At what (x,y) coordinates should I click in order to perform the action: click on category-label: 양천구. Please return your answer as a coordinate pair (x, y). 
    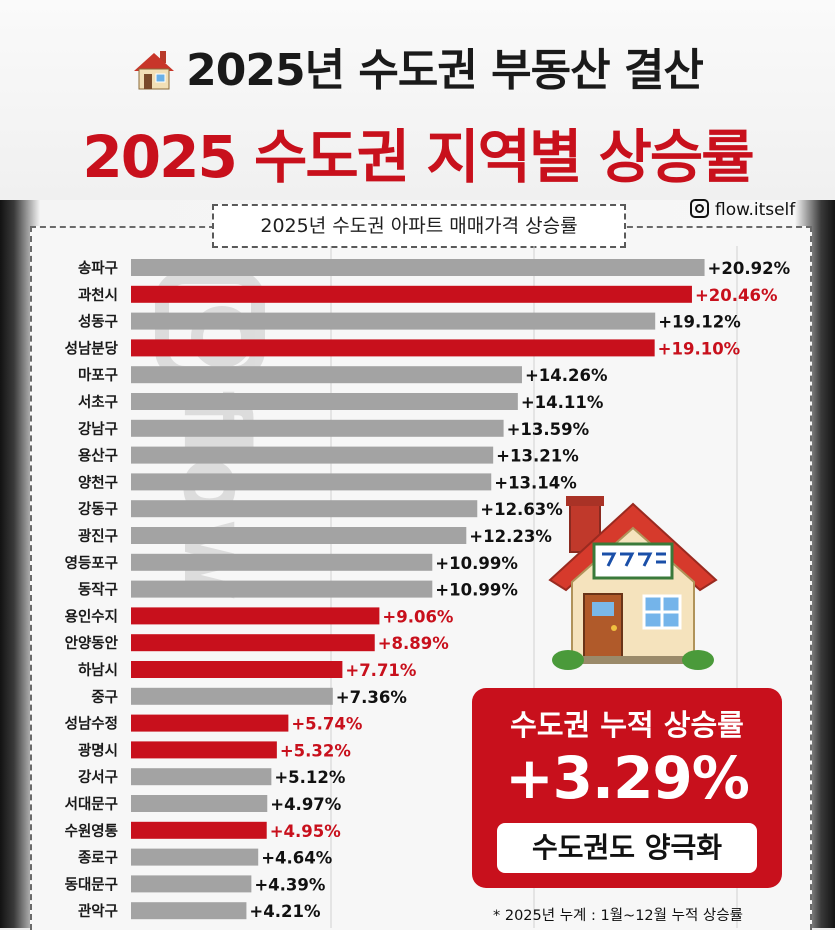
    Looking at the image, I should click on (98, 482).